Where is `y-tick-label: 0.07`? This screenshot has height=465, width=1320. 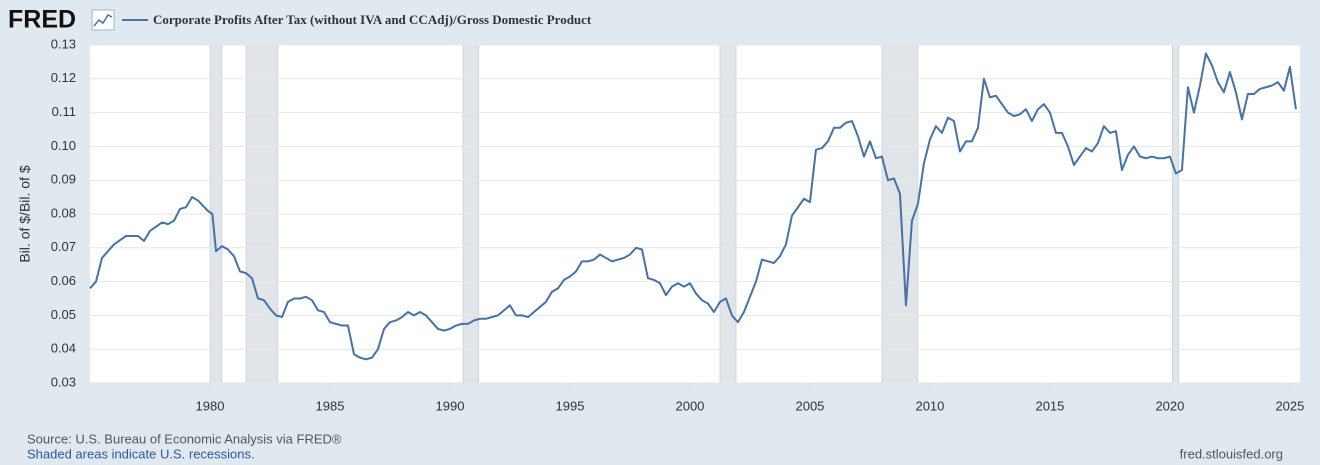
y-tick-label: 0.07 is located at coordinates (63, 246).